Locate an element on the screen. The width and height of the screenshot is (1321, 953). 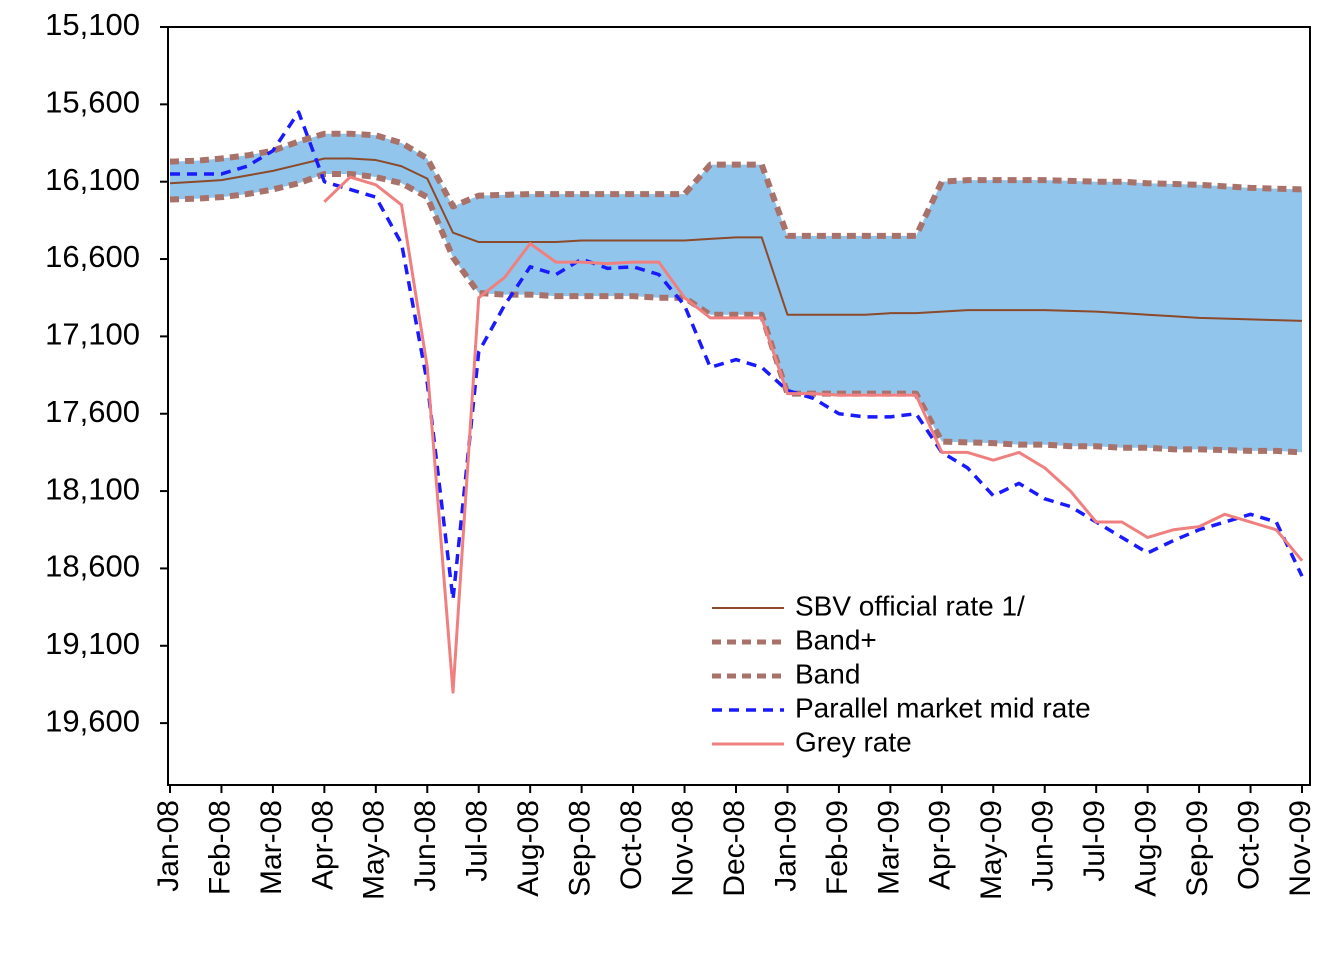
x-tick-label: Feb-09 is located at coordinates (837, 847).